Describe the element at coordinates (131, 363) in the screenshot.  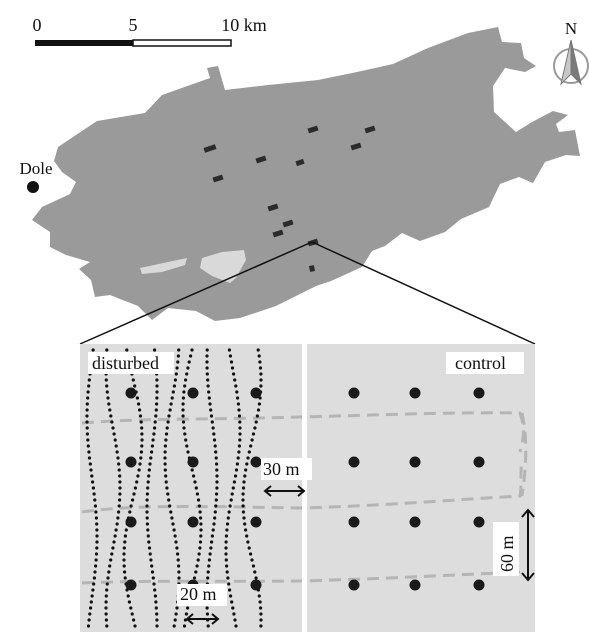
I see `disturbed-label-bg` at that location.